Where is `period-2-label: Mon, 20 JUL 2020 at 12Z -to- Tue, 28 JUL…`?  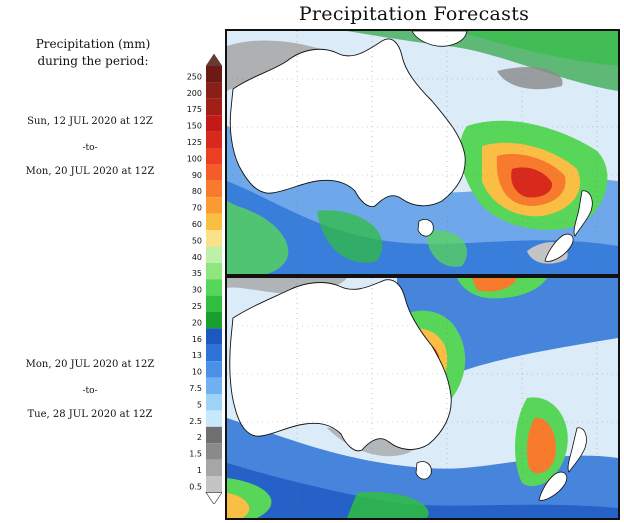 period-2-label: Mon, 20 JUL 2020 at 12Z -to- Tue, 28 JUL… is located at coordinates (90, 390).